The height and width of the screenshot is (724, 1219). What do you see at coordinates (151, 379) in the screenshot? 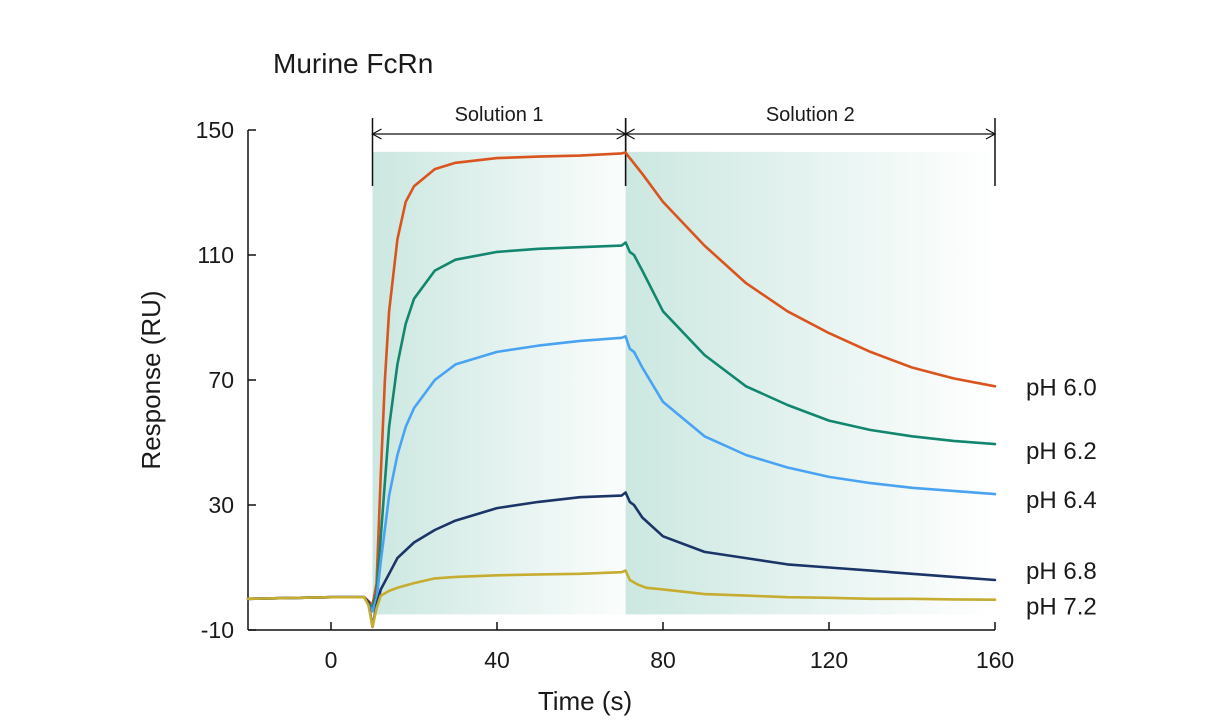
I see `y-axis-title: Response (RU)` at bounding box center [151, 379].